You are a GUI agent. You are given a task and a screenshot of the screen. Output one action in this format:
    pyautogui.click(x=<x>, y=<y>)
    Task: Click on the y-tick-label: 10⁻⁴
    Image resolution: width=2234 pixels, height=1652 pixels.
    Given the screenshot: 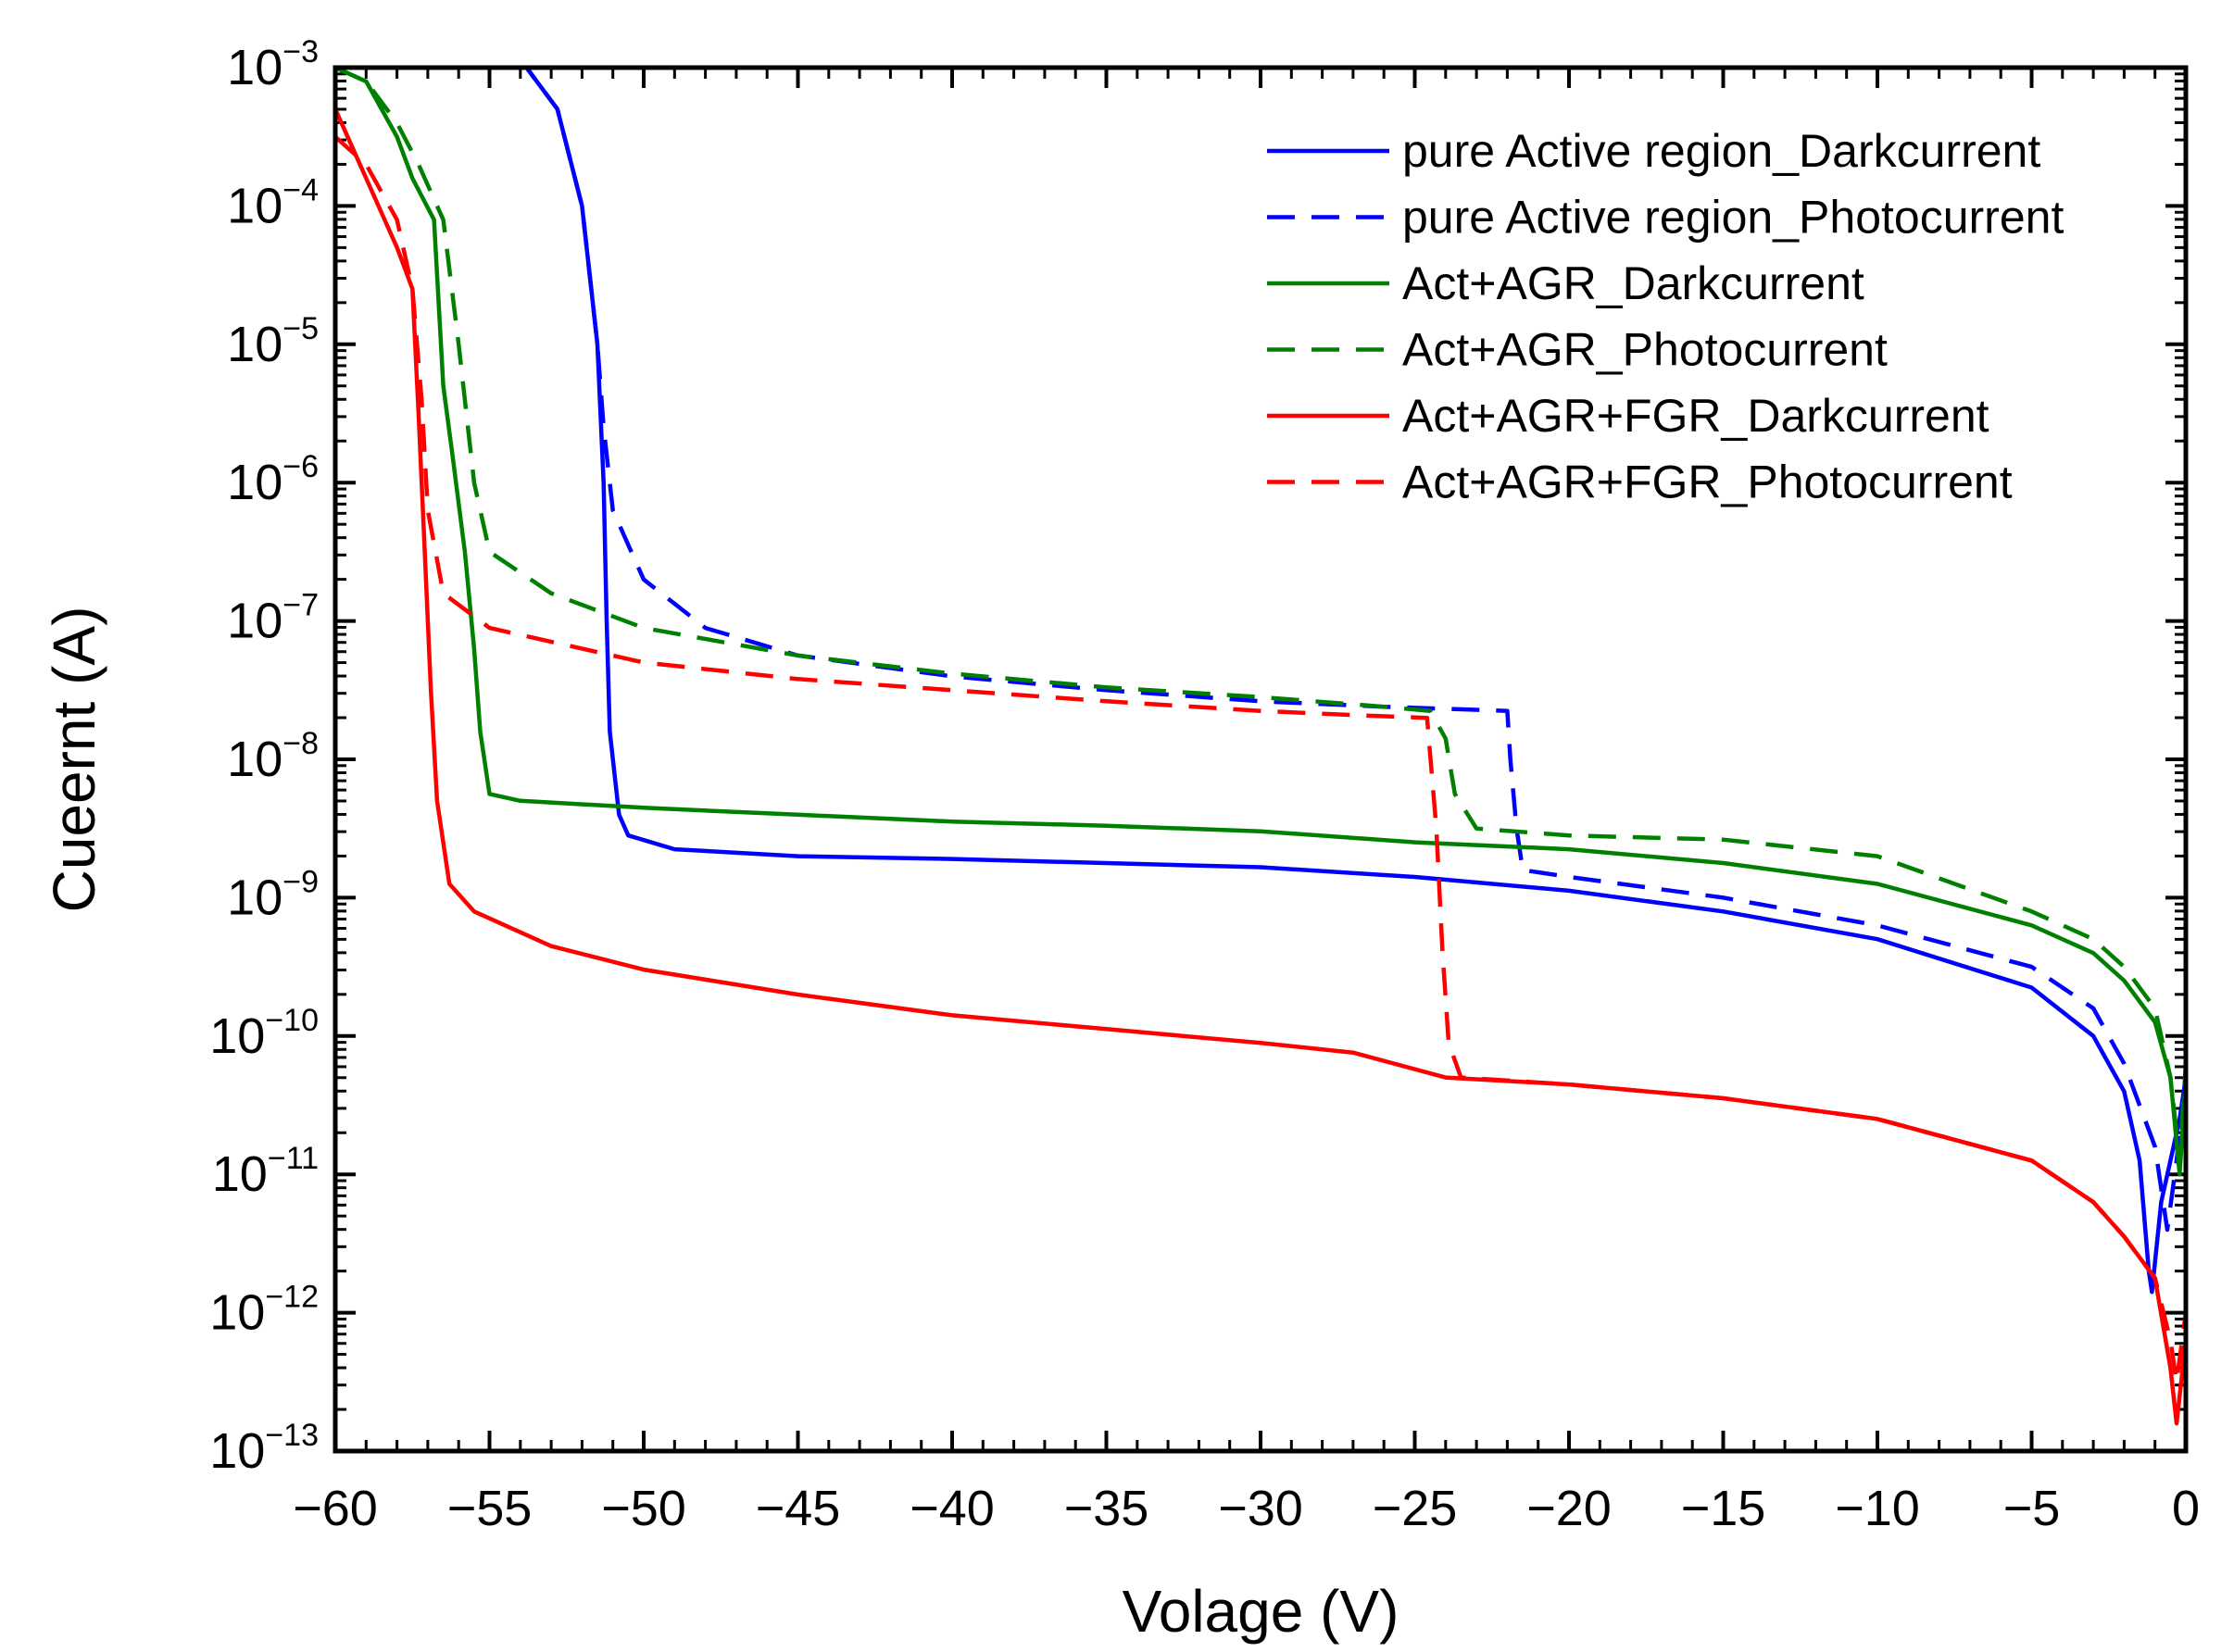 What is the action you would take?
    pyautogui.click(x=273, y=202)
    